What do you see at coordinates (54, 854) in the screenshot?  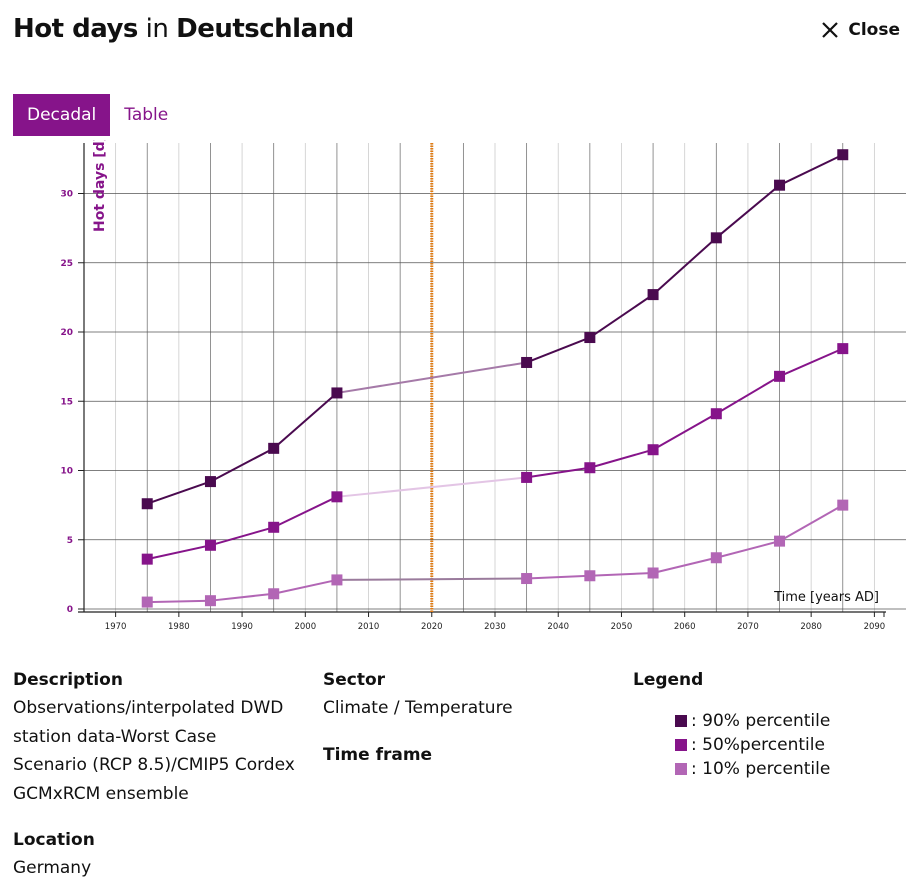 I see `location-section: Location Germany` at bounding box center [54, 854].